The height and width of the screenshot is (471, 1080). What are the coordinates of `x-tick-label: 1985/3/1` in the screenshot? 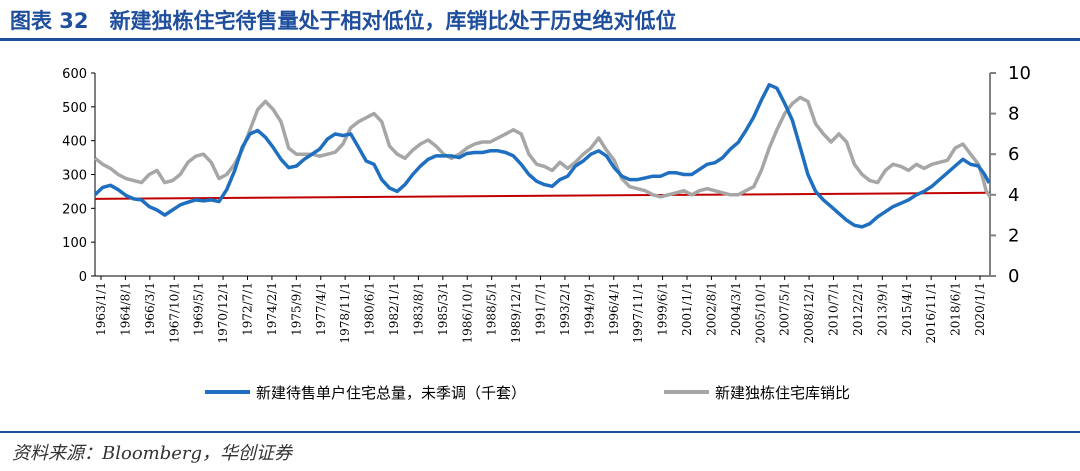 It's located at (443, 309).